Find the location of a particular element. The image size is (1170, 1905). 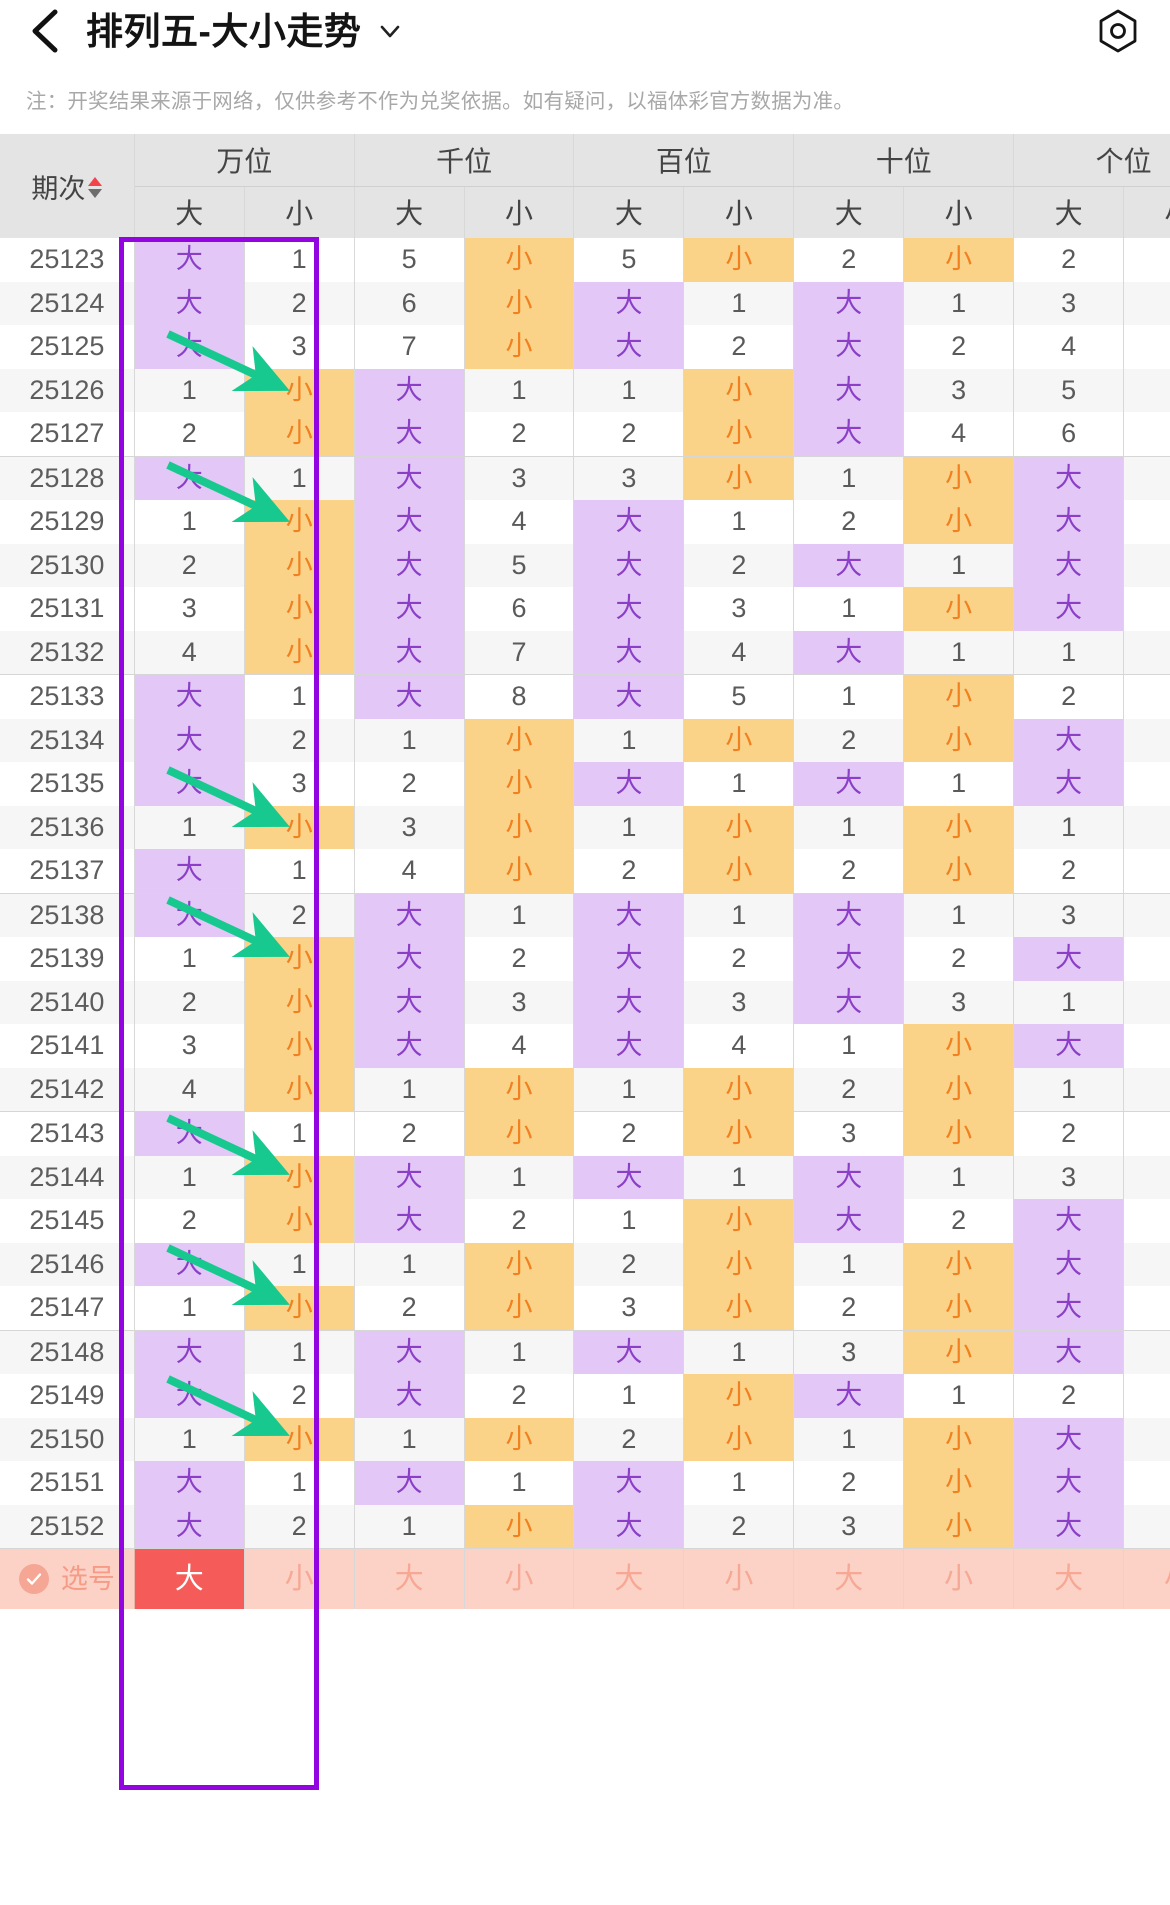

table-row: 25128 大 1 大 3 3 小 1 小大 is located at coordinates (585, 478).